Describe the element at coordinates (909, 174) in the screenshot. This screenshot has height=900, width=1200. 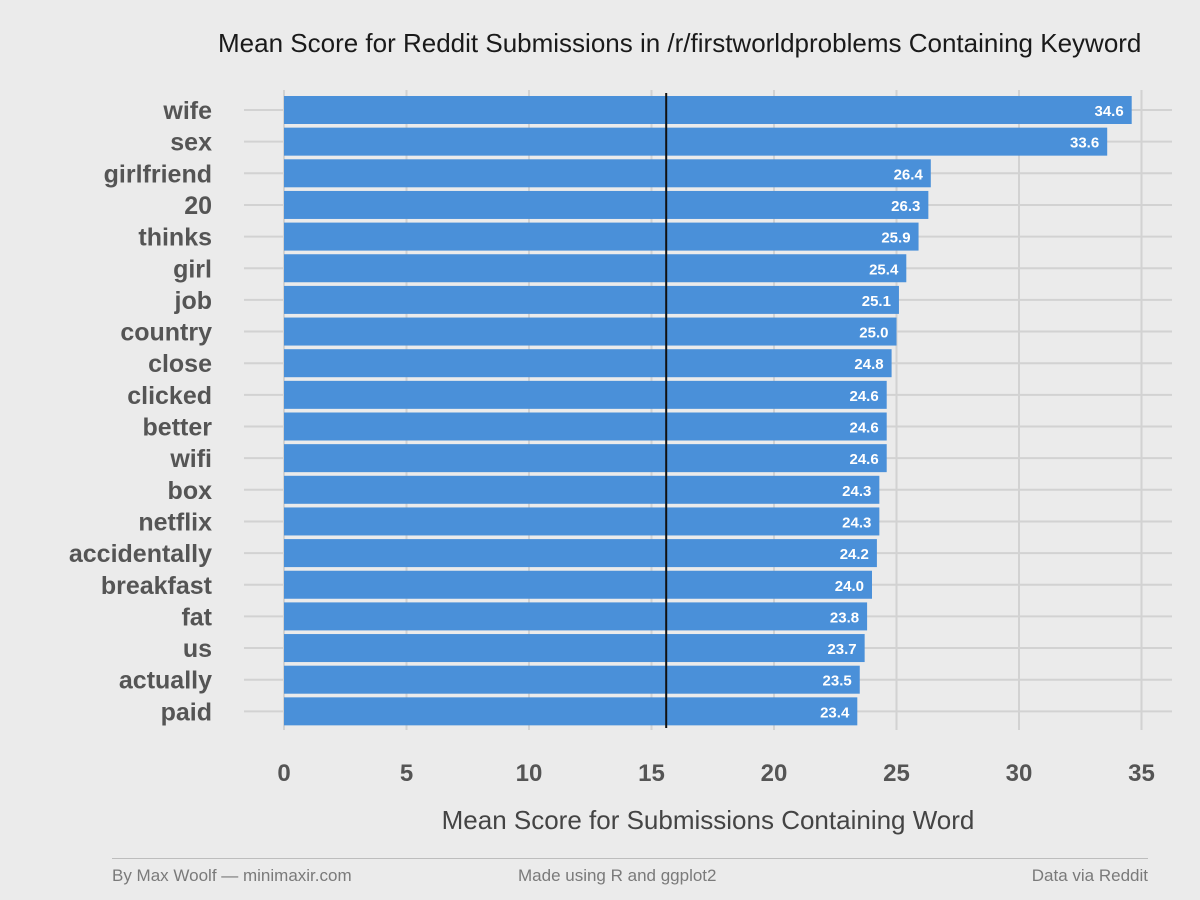
I see `value-label: 26.4` at that location.